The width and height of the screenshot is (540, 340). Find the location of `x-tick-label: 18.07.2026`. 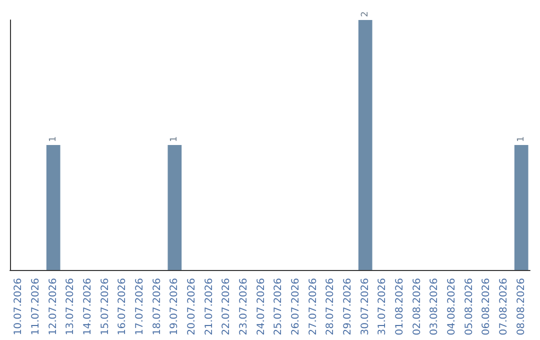

x-tick-label: 18.07.2026 is located at coordinates (157, 307).